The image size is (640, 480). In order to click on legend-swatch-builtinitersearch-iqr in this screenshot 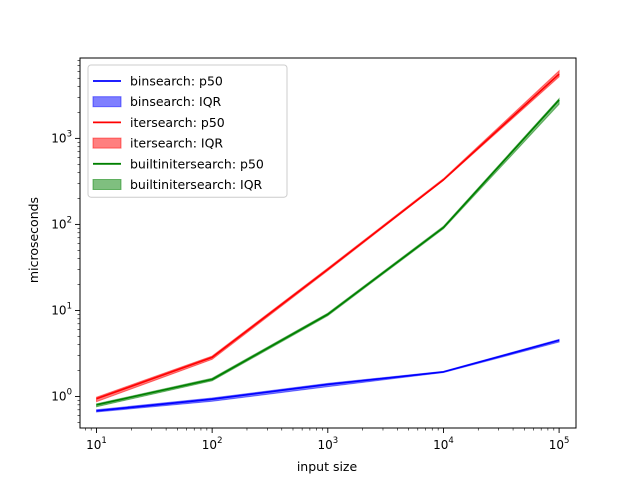, I will do `click(107, 184)`.